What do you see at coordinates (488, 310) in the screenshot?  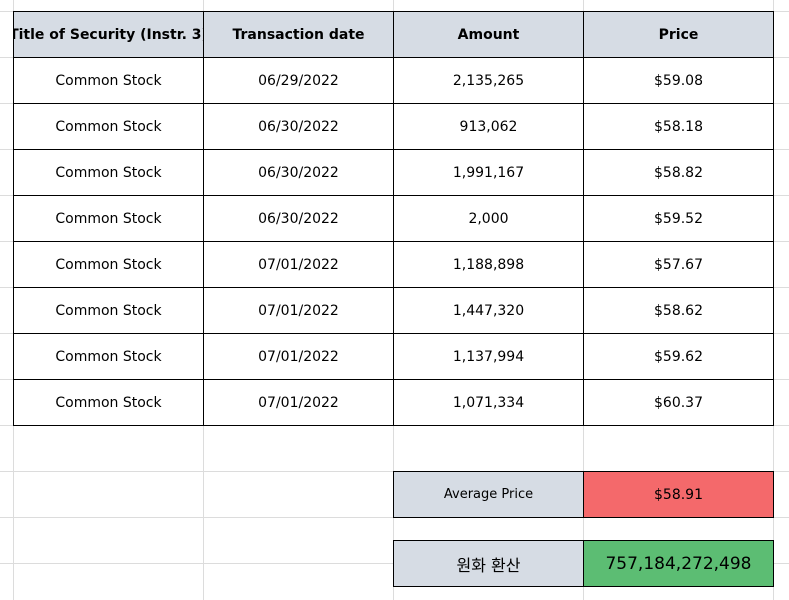 I see `amount-cell: 1,447,320` at bounding box center [488, 310].